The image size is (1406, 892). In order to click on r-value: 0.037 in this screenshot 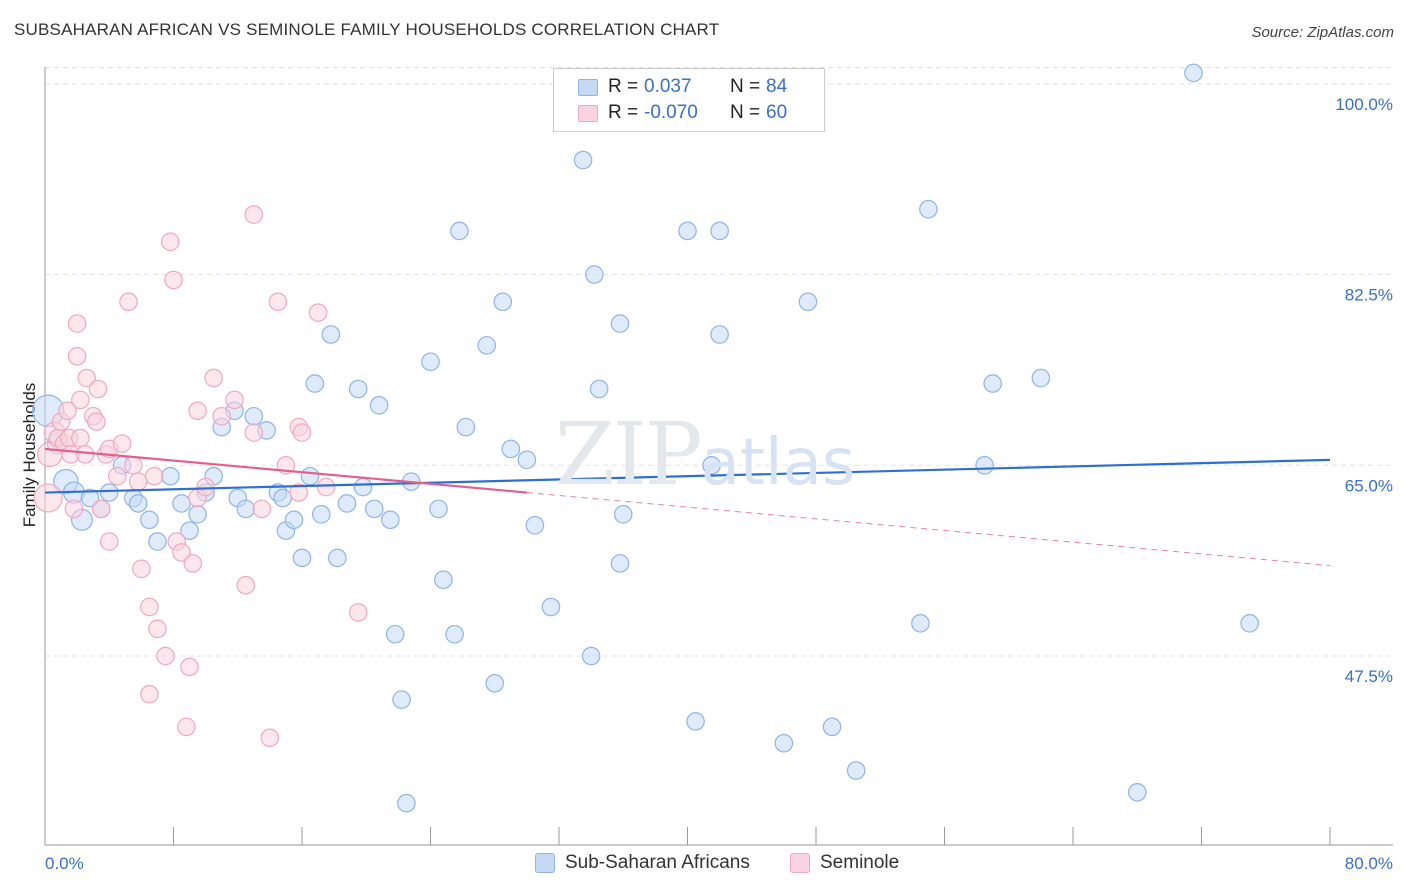, I will do `click(668, 86)`.